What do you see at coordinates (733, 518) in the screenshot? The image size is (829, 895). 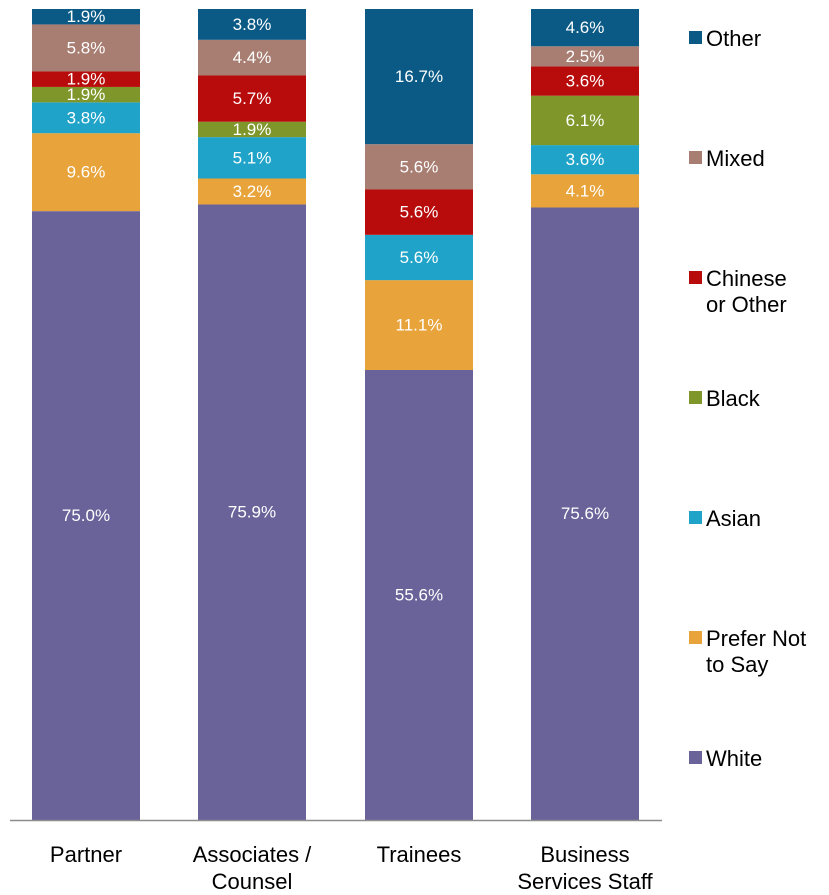 I see `legend-label-asian: Asian` at bounding box center [733, 518].